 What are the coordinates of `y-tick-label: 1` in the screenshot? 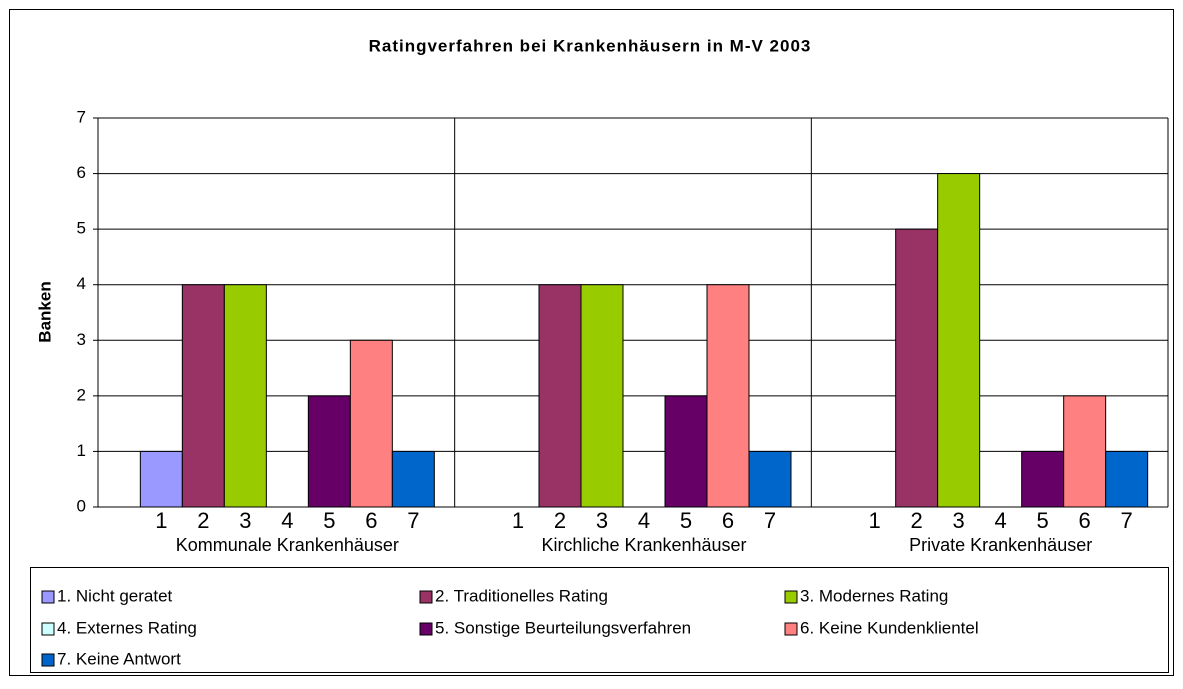 It's located at (81, 450).